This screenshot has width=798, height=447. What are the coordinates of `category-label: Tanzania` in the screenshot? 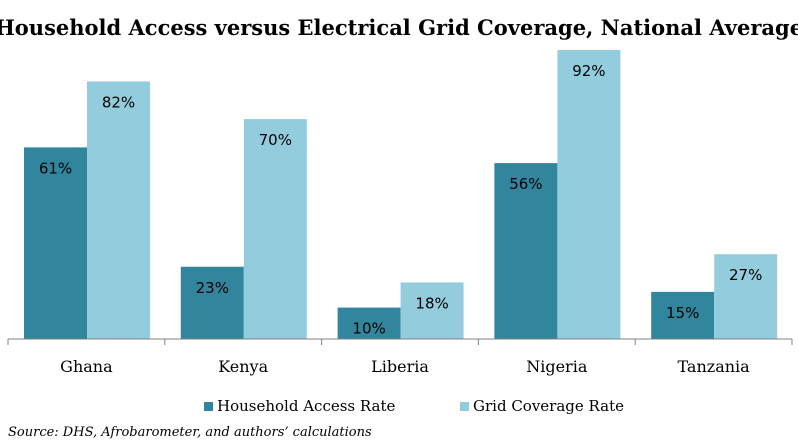 It's located at (713, 366).